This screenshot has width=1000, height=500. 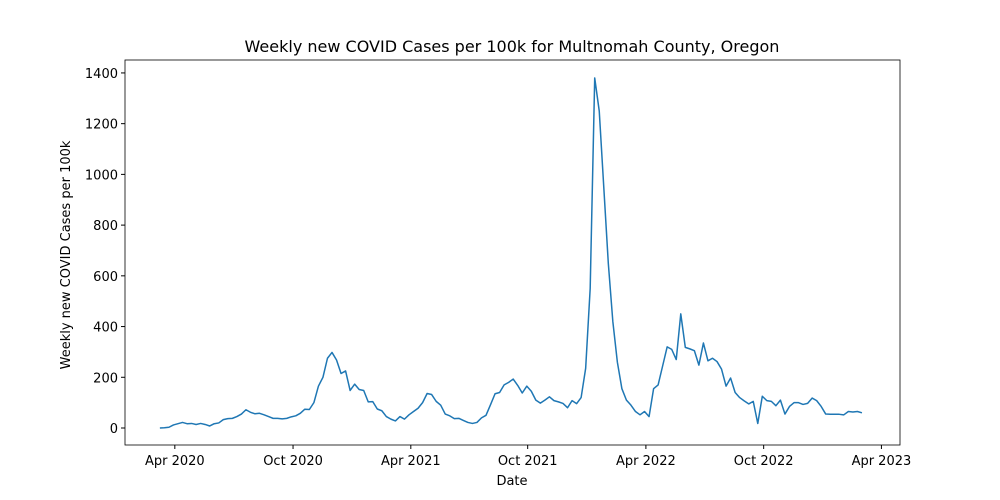 I want to click on x-tick-label: Apr 2022, so click(x=646, y=461).